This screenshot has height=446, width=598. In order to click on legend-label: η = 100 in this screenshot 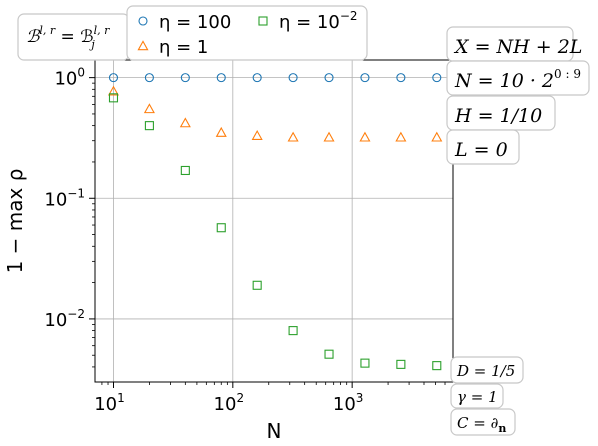, I will do `click(195, 22)`.